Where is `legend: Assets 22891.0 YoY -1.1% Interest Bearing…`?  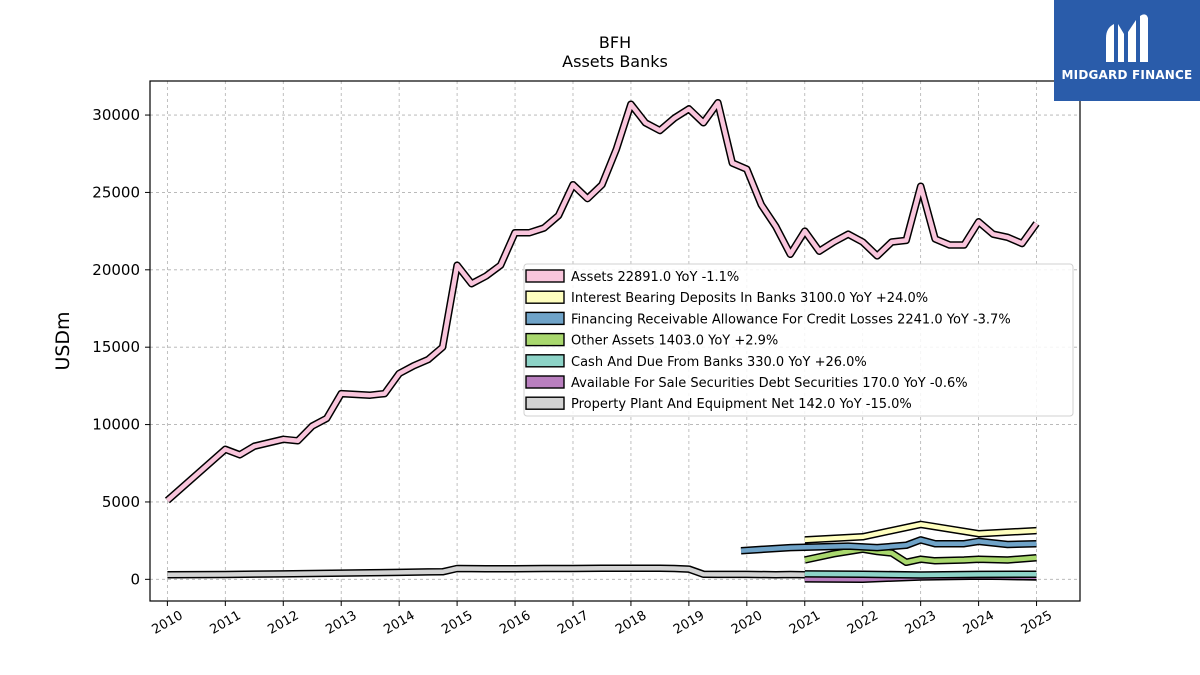 legend: Assets 22891.0 YoY -1.1% Interest Bearing… is located at coordinates (798, 340).